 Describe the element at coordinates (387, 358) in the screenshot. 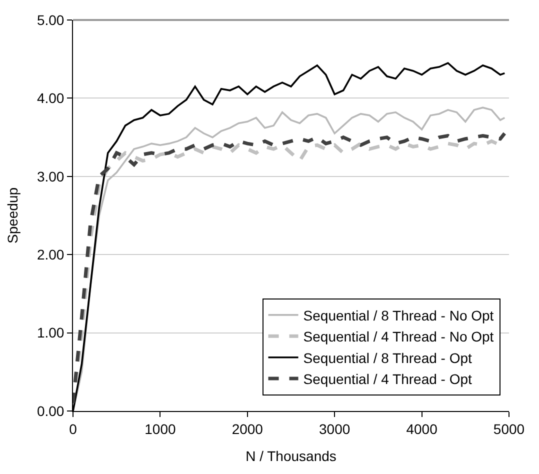

I see `legend-label: Sequential / 8 Thread - Opt` at that location.